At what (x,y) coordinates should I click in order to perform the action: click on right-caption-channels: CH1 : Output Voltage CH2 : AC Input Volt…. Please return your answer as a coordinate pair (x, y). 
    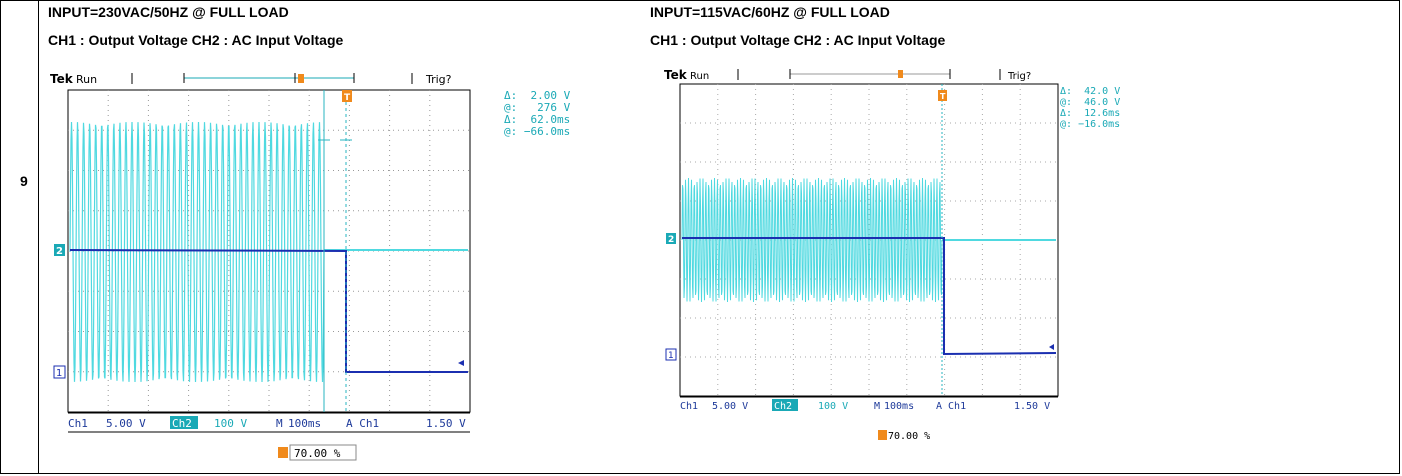
    Looking at the image, I should click on (798, 40).